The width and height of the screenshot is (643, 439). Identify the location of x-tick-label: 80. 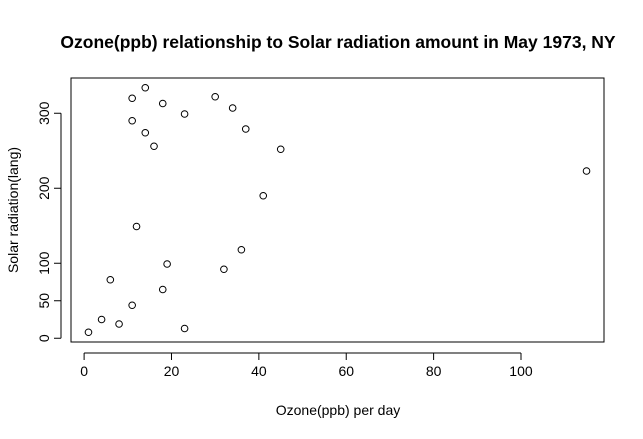
(434, 371).